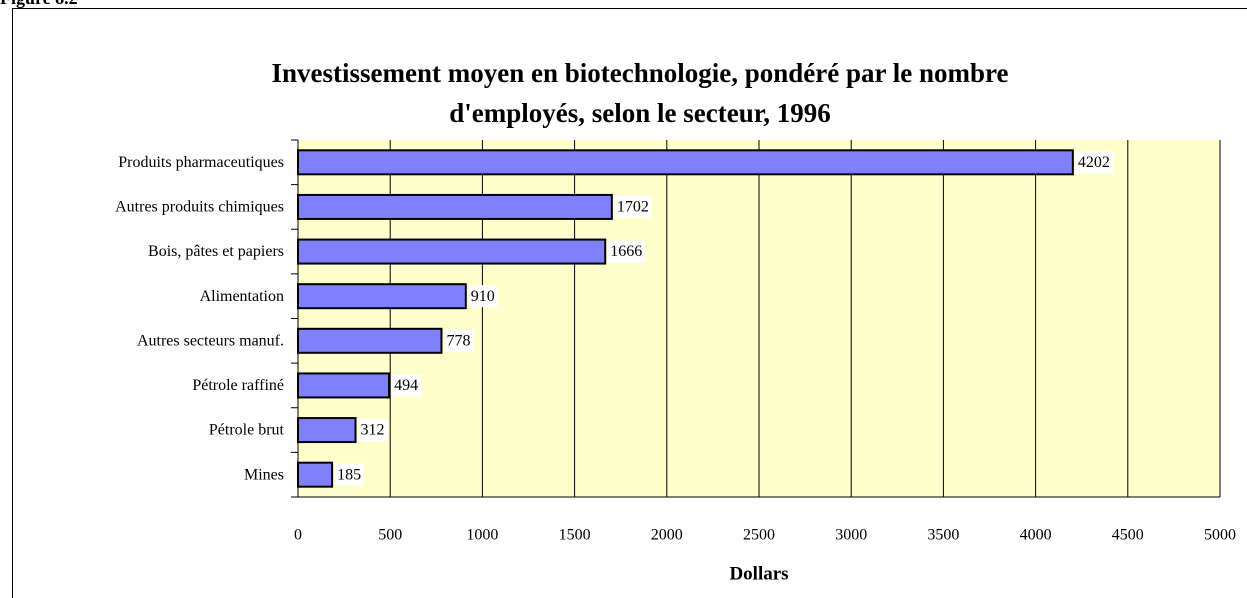  What do you see at coordinates (238, 385) in the screenshot?
I see `y-tick-label: Pétrole raffiné` at bounding box center [238, 385].